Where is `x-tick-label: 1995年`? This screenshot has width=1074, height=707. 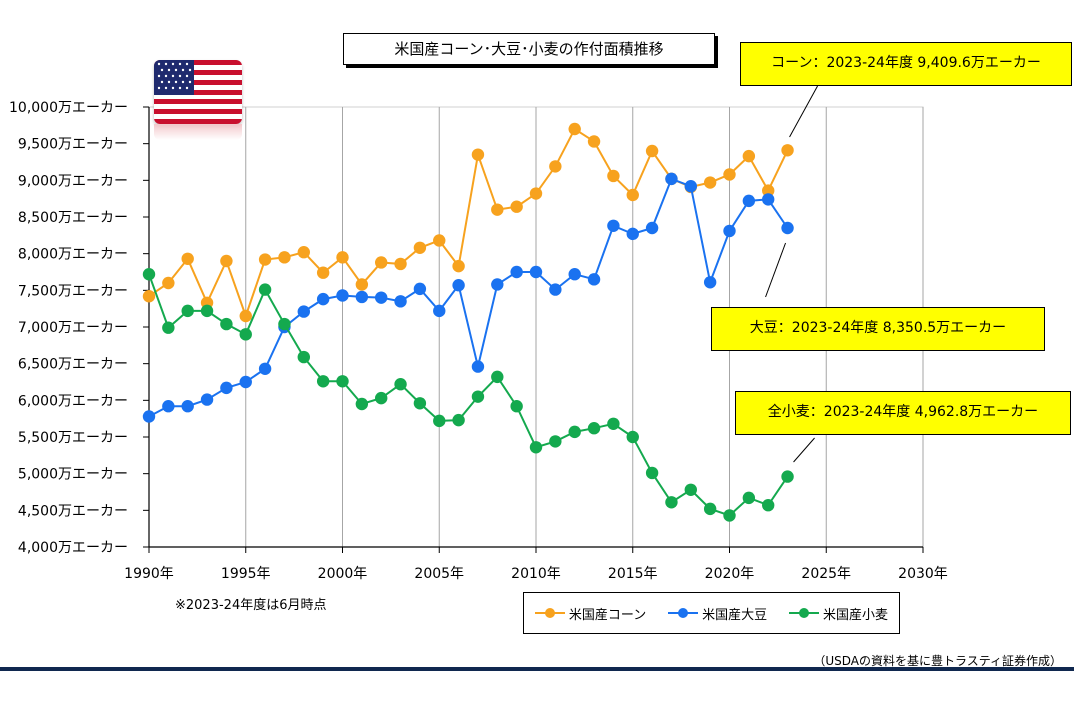
x-tick-label: 1995年 is located at coordinates (246, 574).